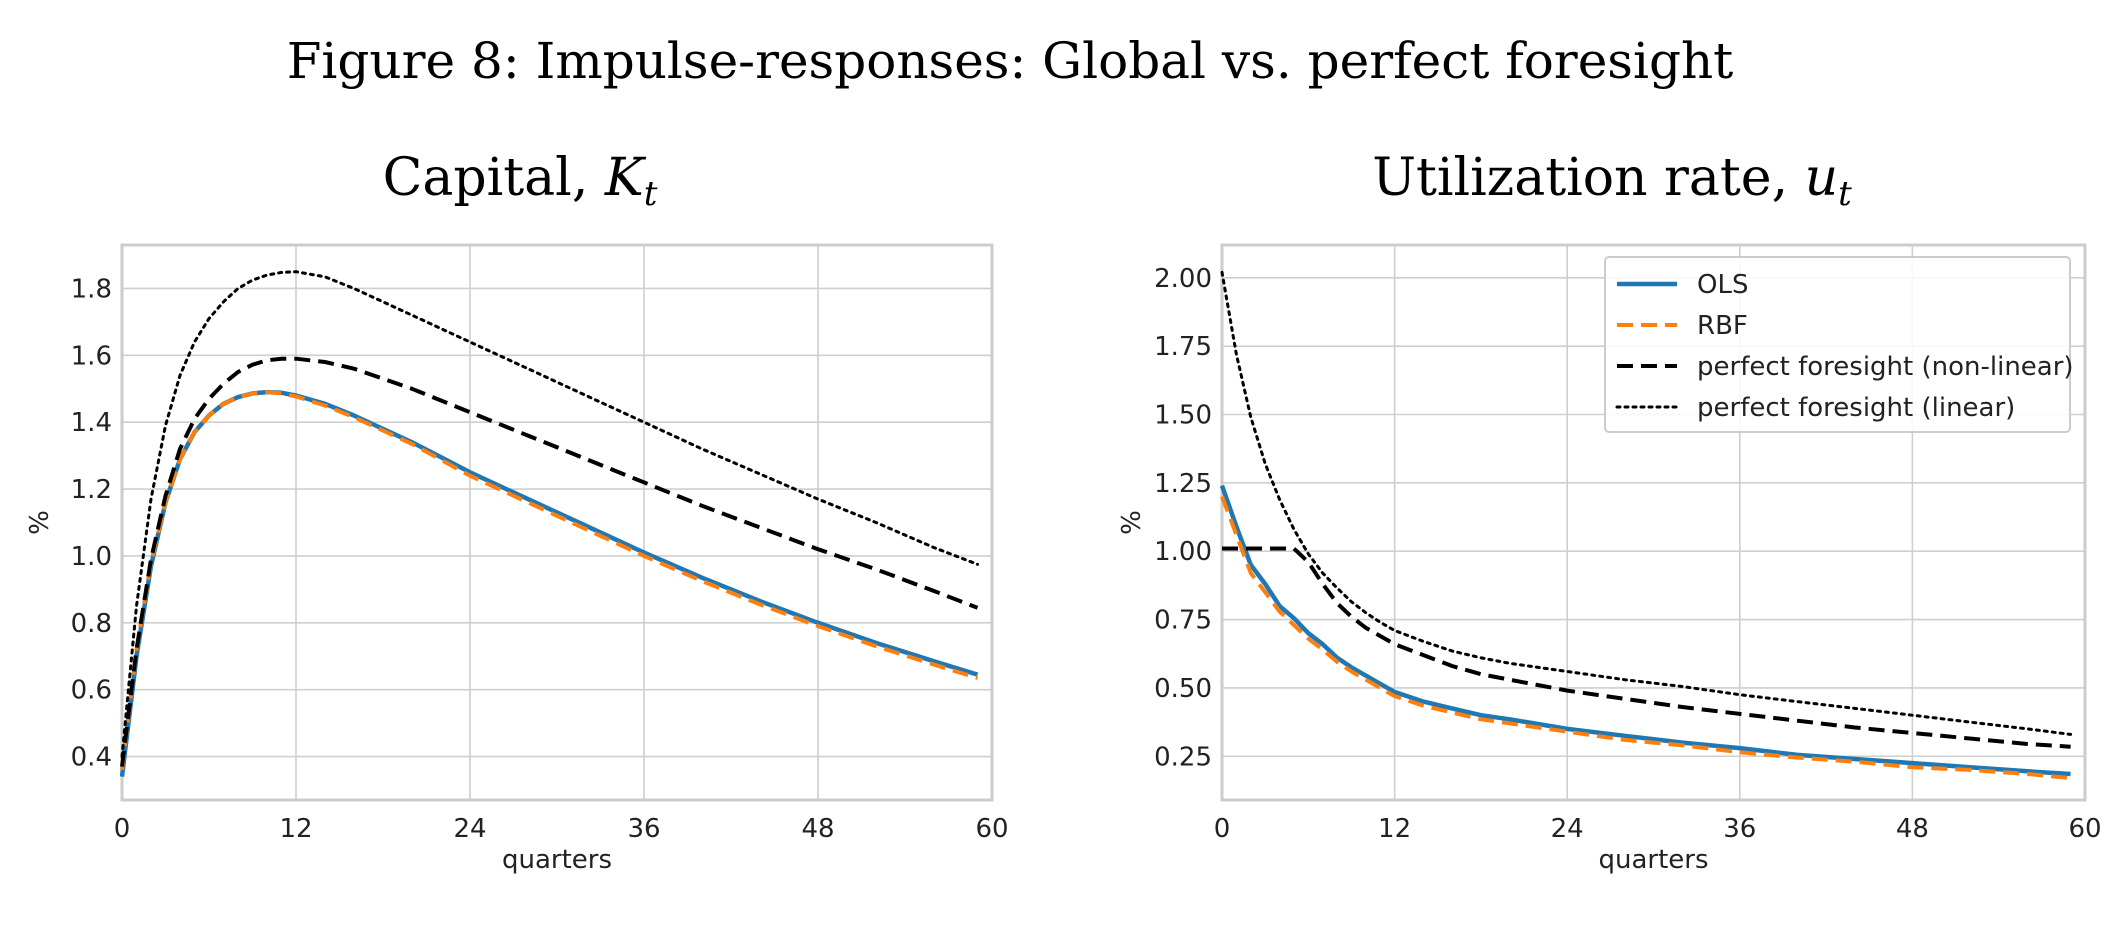 The height and width of the screenshot is (931, 2125). What do you see at coordinates (557, 860) in the screenshot?
I see `capital-x-axis-label: quarters` at bounding box center [557, 860].